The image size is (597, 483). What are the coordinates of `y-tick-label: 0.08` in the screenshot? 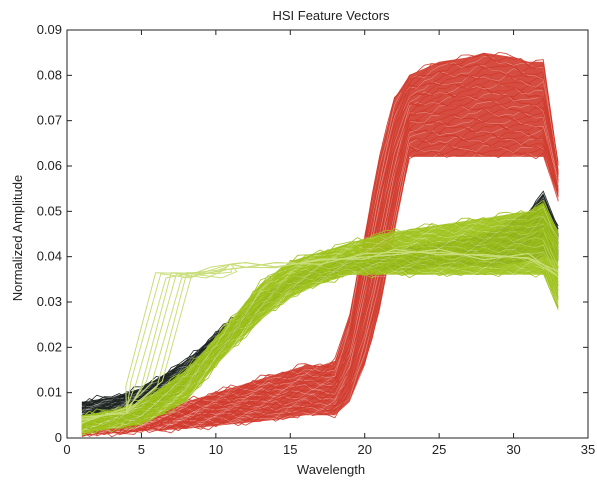 It's located at (49, 74).